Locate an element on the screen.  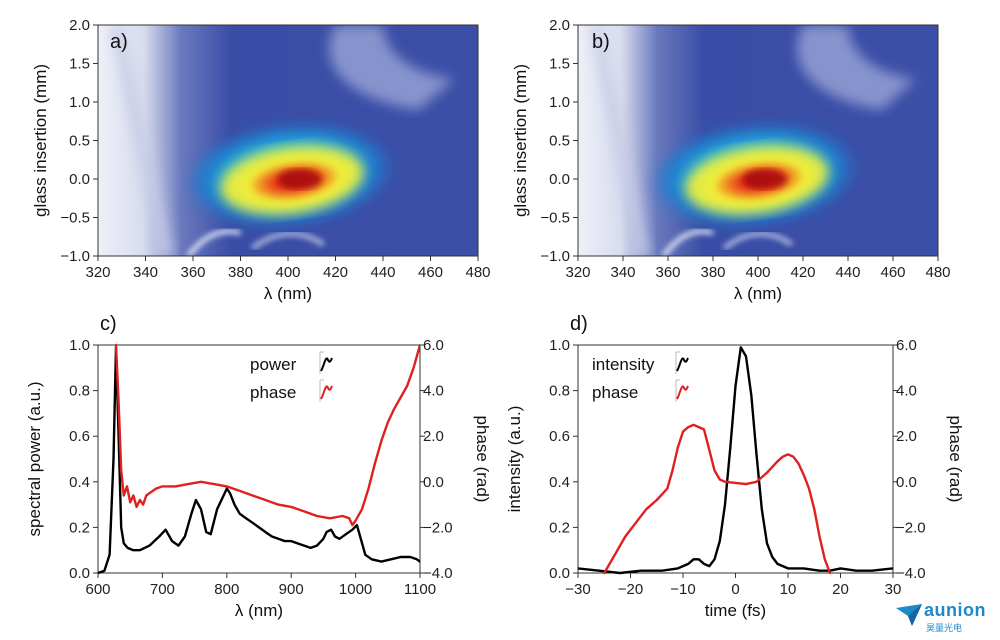
legend-label-power: power is located at coordinates (273, 364).